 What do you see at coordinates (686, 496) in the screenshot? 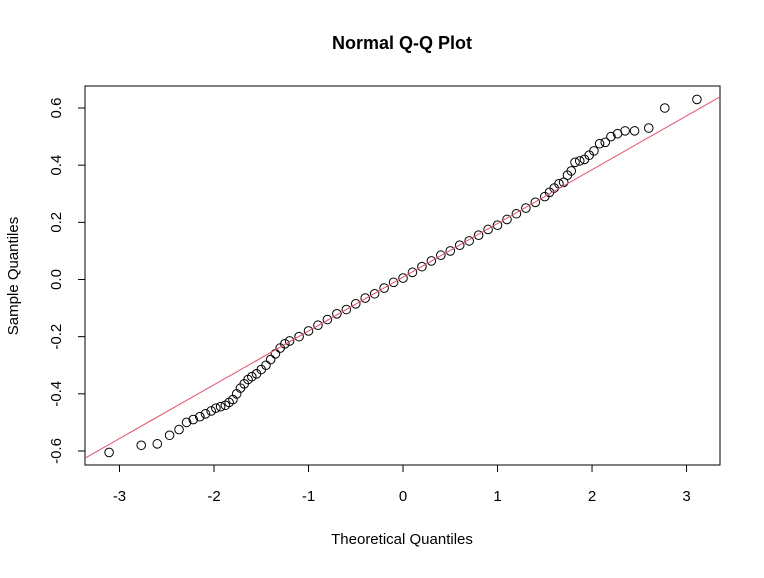
I see `x-tick-label: 3` at bounding box center [686, 496].